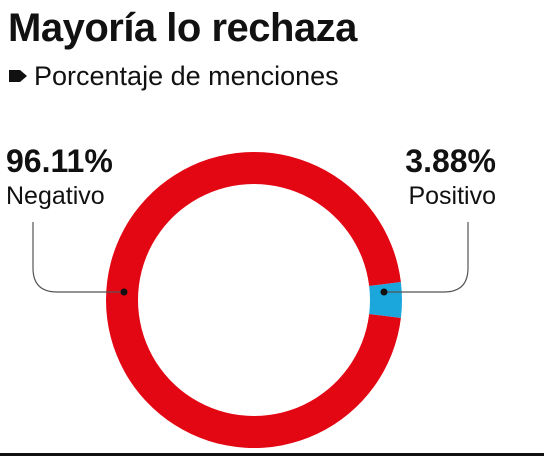 This screenshot has height=456, width=544. What do you see at coordinates (450, 161) in the screenshot?
I see `slice-value-label-positivo: 3.88%` at bounding box center [450, 161].